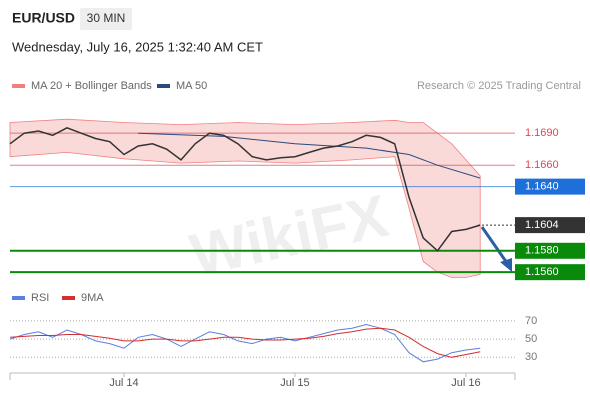 The width and height of the screenshot is (590, 400). Describe the element at coordinates (43, 18) in the screenshot. I see `symbol: EUR/USD` at that location.